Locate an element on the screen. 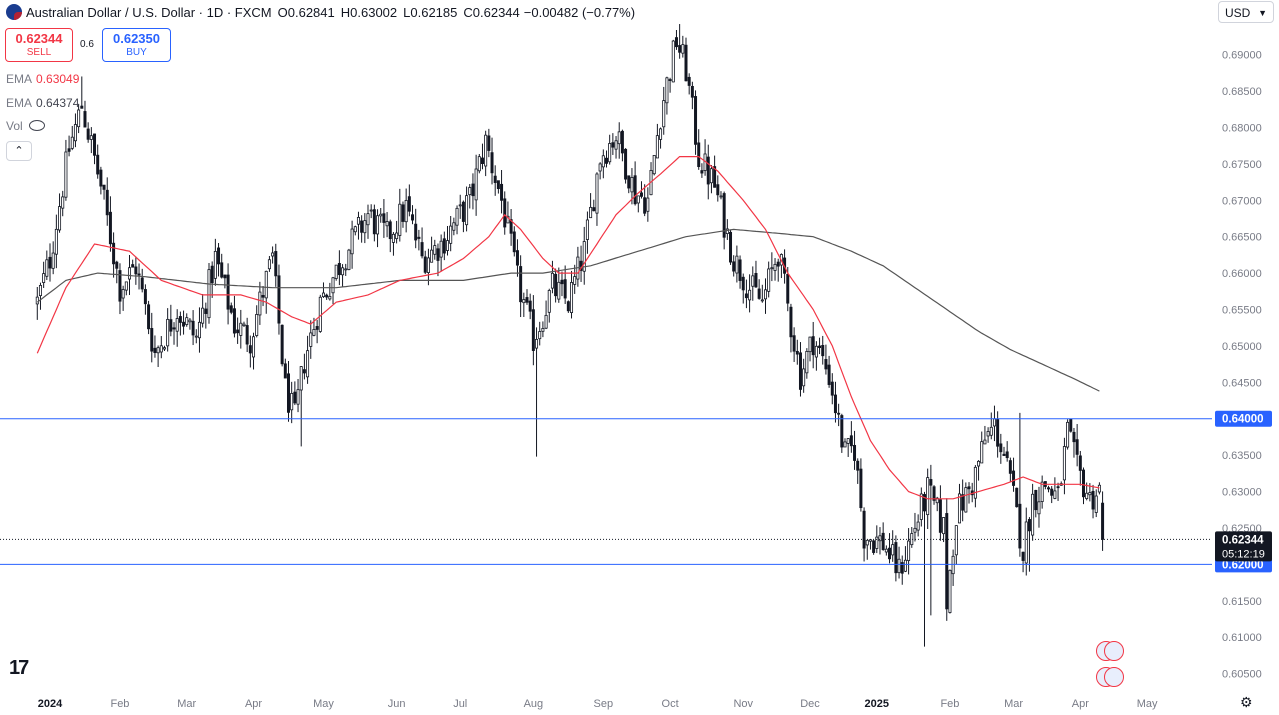 Image resolution: width=1279 pixels, height=715 pixels. price-tick-label: 0.67500 is located at coordinates (1242, 165).